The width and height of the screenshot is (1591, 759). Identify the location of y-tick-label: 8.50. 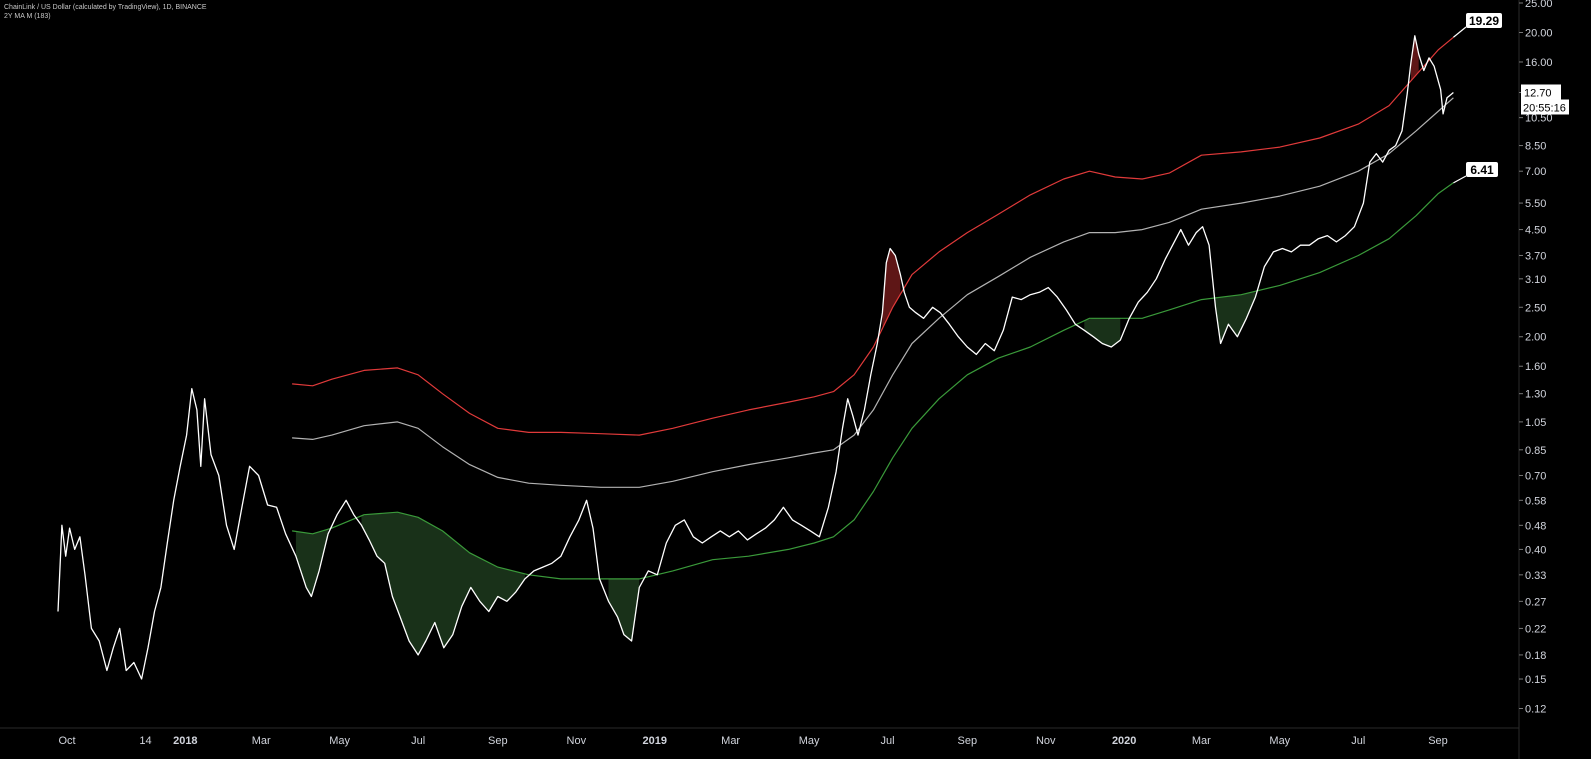
(1535, 147).